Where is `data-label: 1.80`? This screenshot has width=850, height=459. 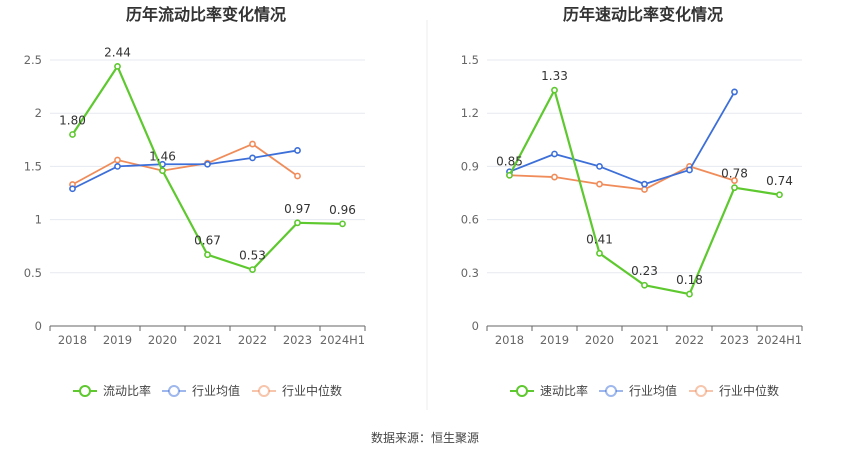
data-label: 1.80 is located at coordinates (72, 120).